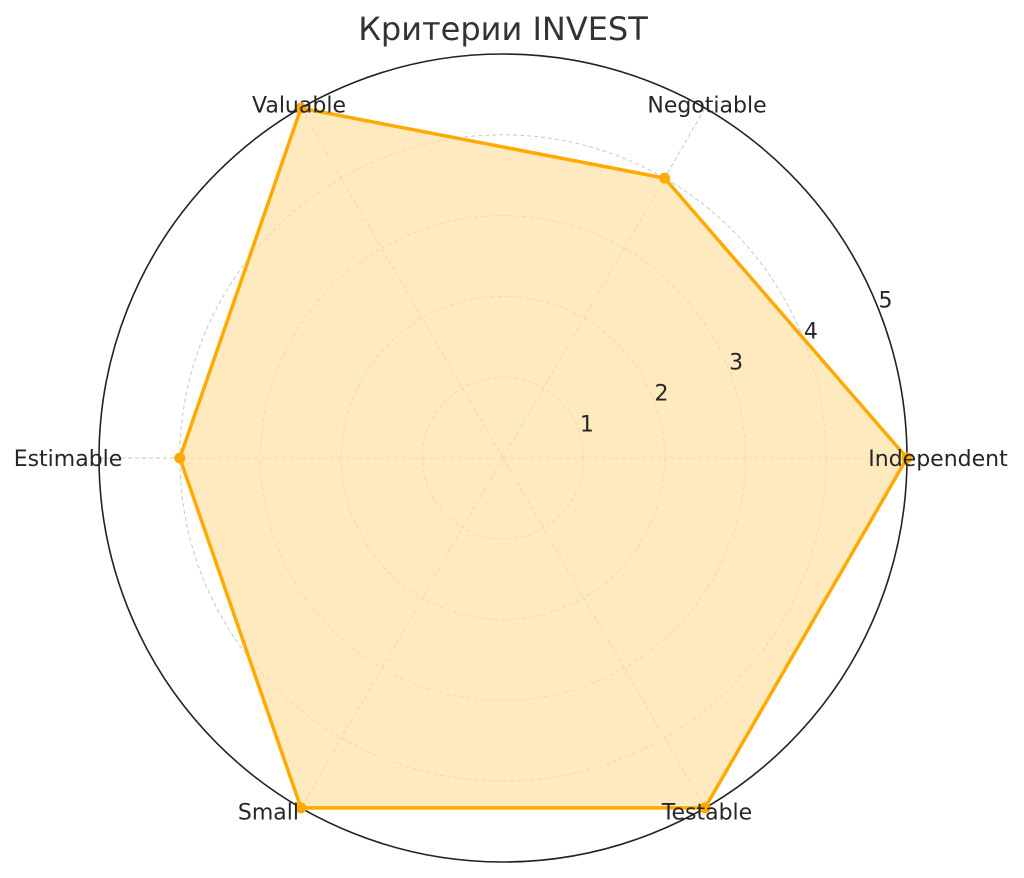  I want to click on axis-label-negotiable: Negotiable, so click(706, 106).